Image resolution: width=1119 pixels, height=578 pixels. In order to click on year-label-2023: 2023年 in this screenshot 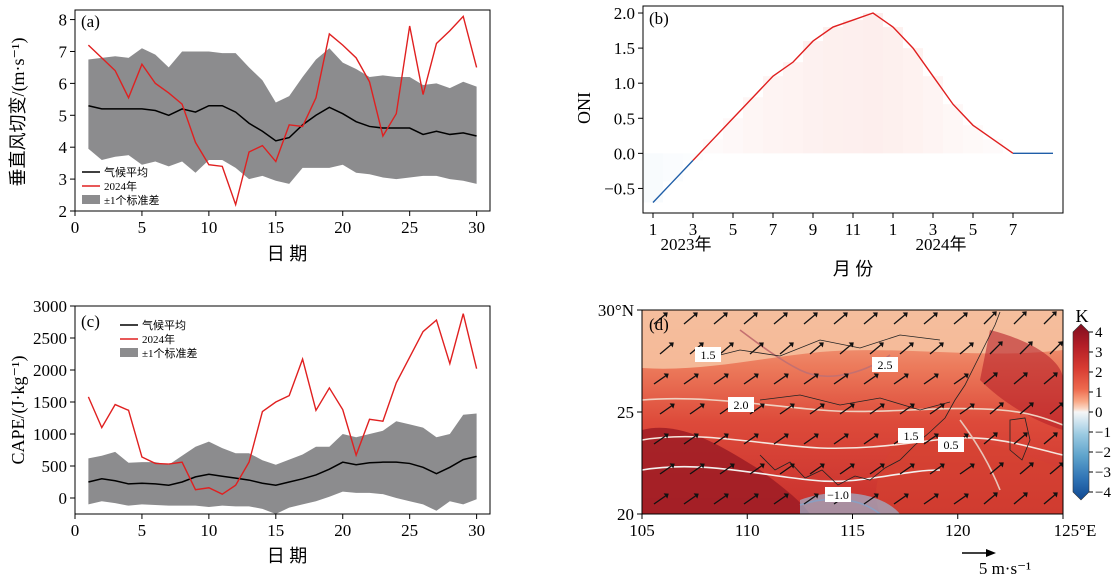, I will do `click(686, 244)`.